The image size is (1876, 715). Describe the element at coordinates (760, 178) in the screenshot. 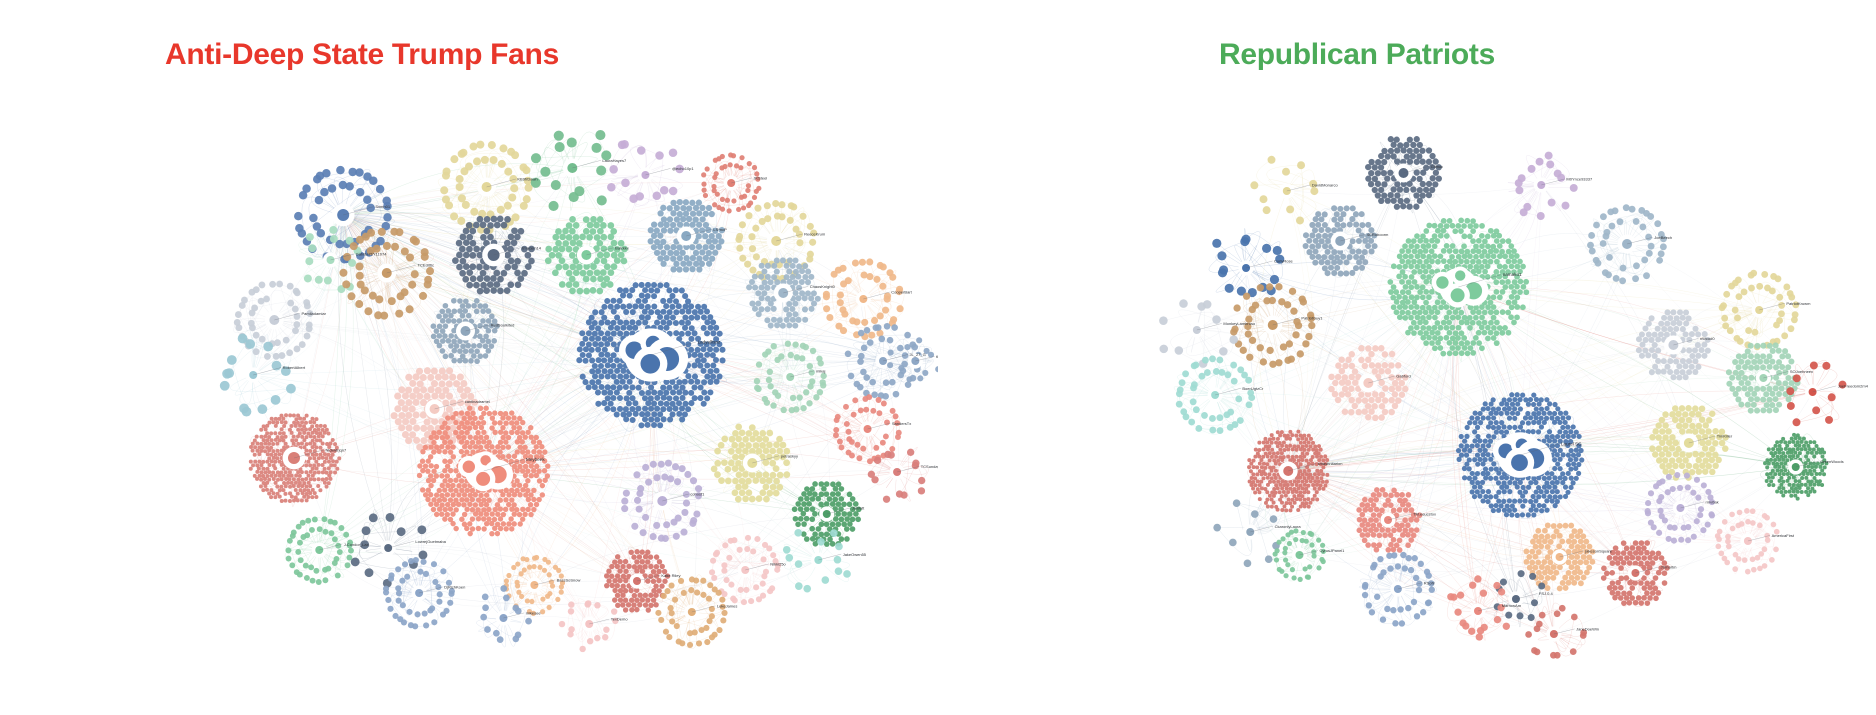

I see `cluster-label: JKSteel` at that location.